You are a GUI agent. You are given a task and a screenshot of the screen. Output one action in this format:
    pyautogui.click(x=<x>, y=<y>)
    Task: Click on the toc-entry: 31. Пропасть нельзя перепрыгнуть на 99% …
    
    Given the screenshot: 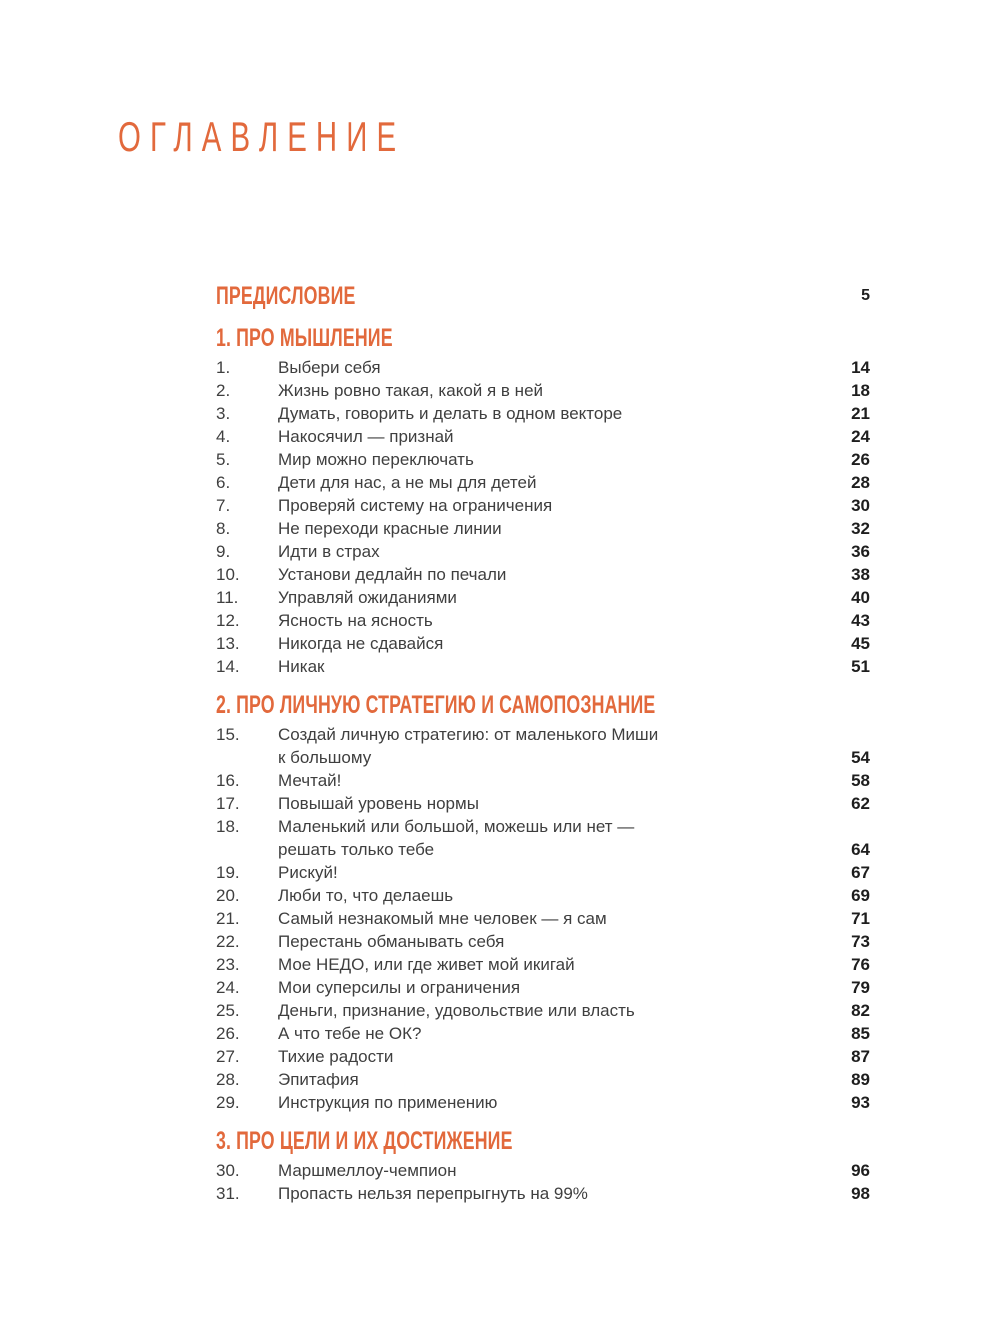 What is the action you would take?
    pyautogui.click(x=543, y=1193)
    